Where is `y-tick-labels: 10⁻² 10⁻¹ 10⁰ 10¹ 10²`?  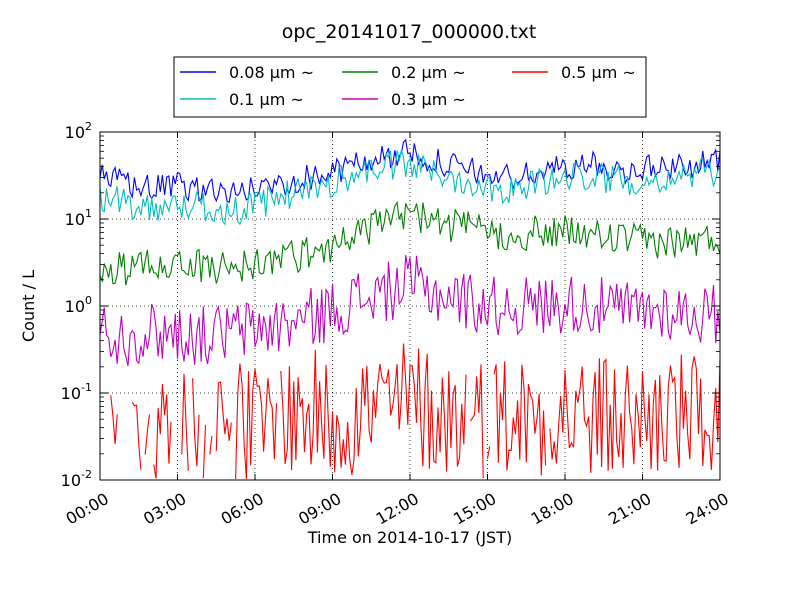 y-tick-labels: 10⁻² 10⁻¹ 10⁰ 10¹ 10² is located at coordinates (76, 305).